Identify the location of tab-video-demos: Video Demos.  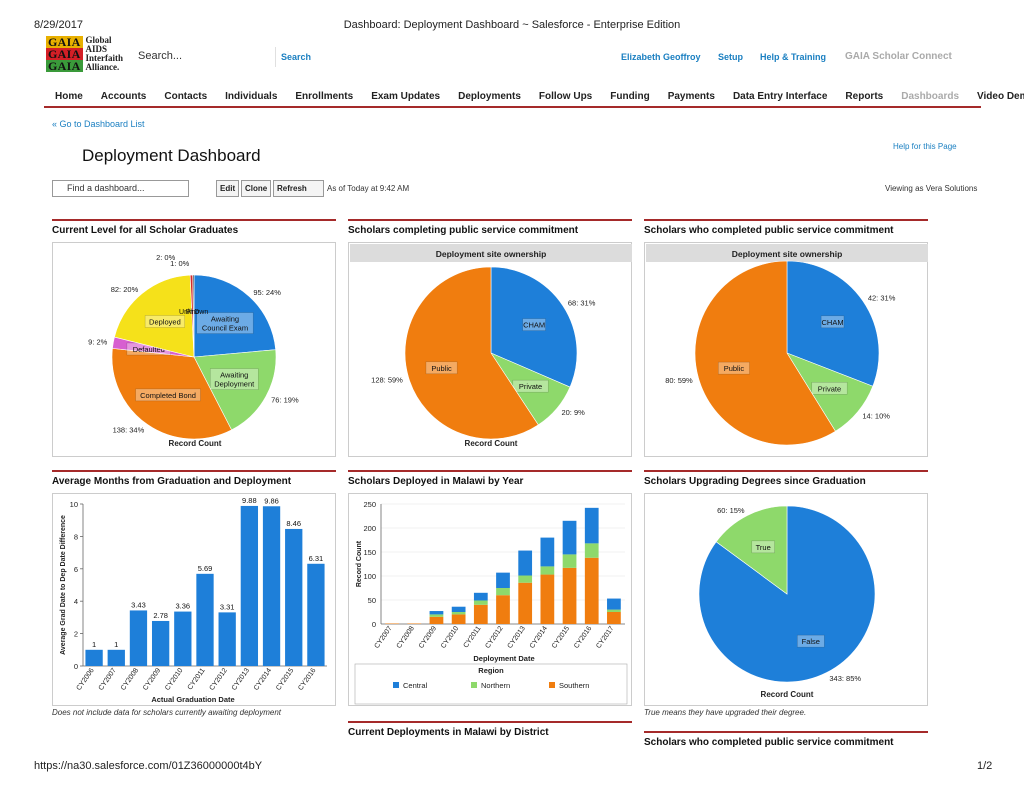
(1000, 96).